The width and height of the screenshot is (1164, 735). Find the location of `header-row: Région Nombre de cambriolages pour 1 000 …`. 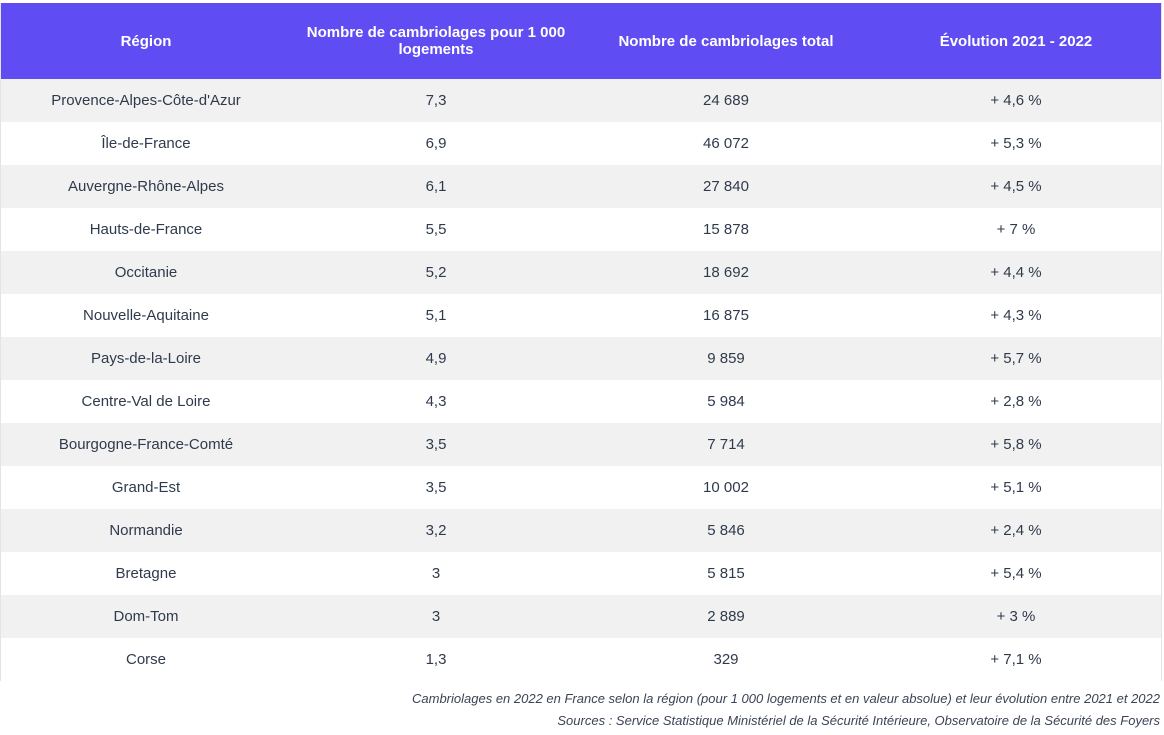

header-row: Région Nombre de cambriolages pour 1 000 … is located at coordinates (581, 41).